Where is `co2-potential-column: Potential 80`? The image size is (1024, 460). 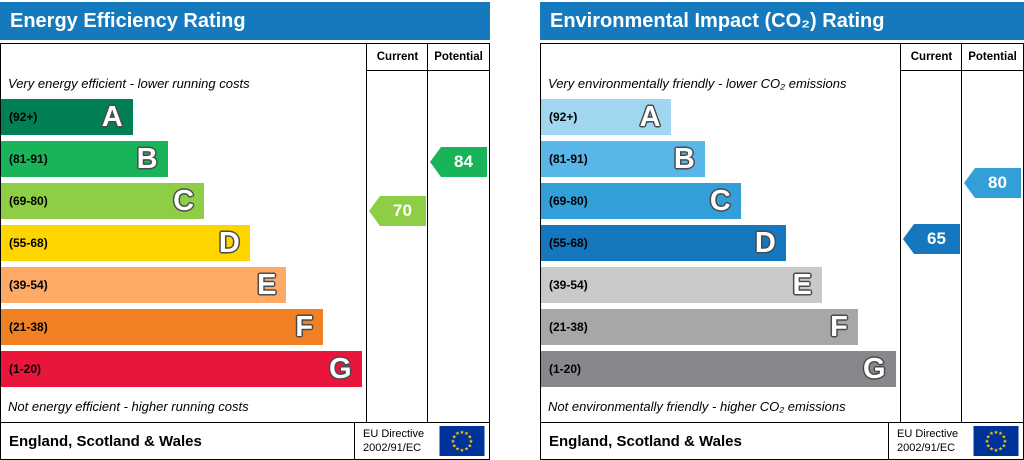 co2-potential-column: Potential 80 is located at coordinates (992, 233).